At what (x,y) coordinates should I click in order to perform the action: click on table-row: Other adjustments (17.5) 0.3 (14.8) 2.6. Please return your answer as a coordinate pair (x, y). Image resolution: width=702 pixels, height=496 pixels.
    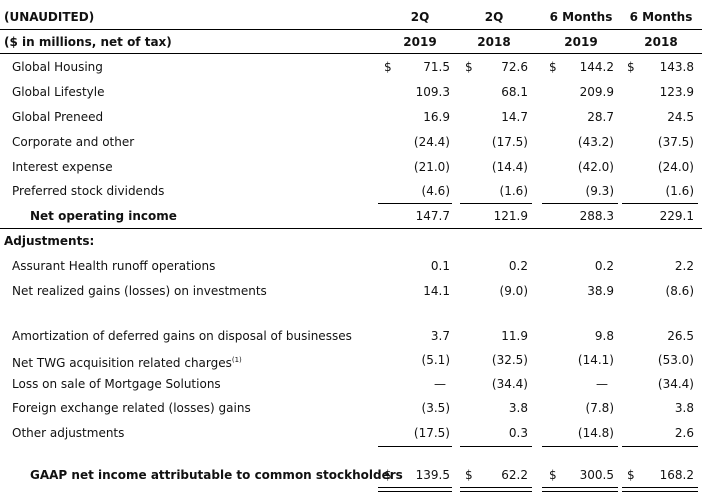
    Looking at the image, I should click on (351, 433).